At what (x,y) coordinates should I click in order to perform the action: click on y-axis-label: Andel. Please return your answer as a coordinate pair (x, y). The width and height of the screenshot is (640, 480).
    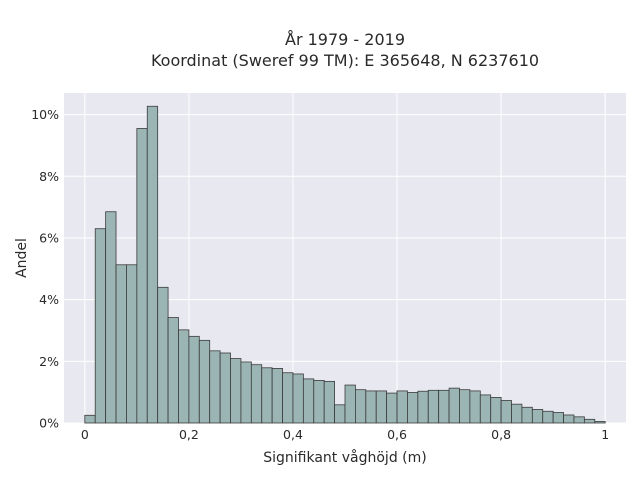
    Looking at the image, I should click on (22, 258).